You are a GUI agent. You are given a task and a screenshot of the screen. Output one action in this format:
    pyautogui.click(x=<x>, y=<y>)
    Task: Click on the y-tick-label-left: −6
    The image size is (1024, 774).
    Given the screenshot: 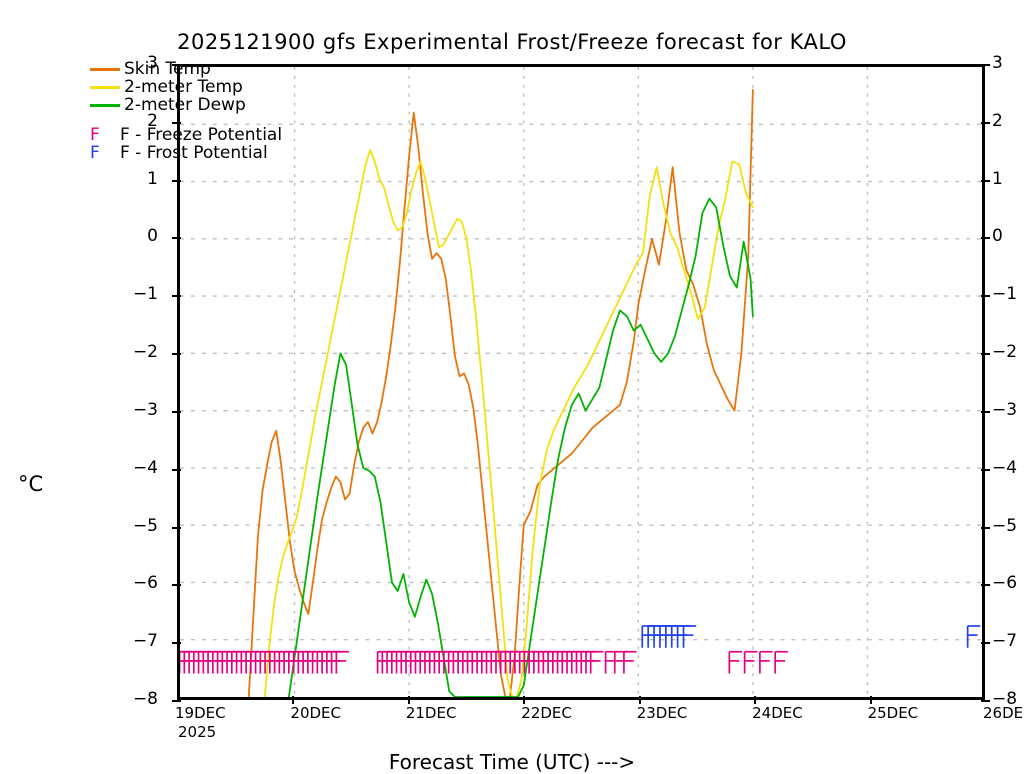 What is the action you would take?
    pyautogui.click(x=145, y=583)
    